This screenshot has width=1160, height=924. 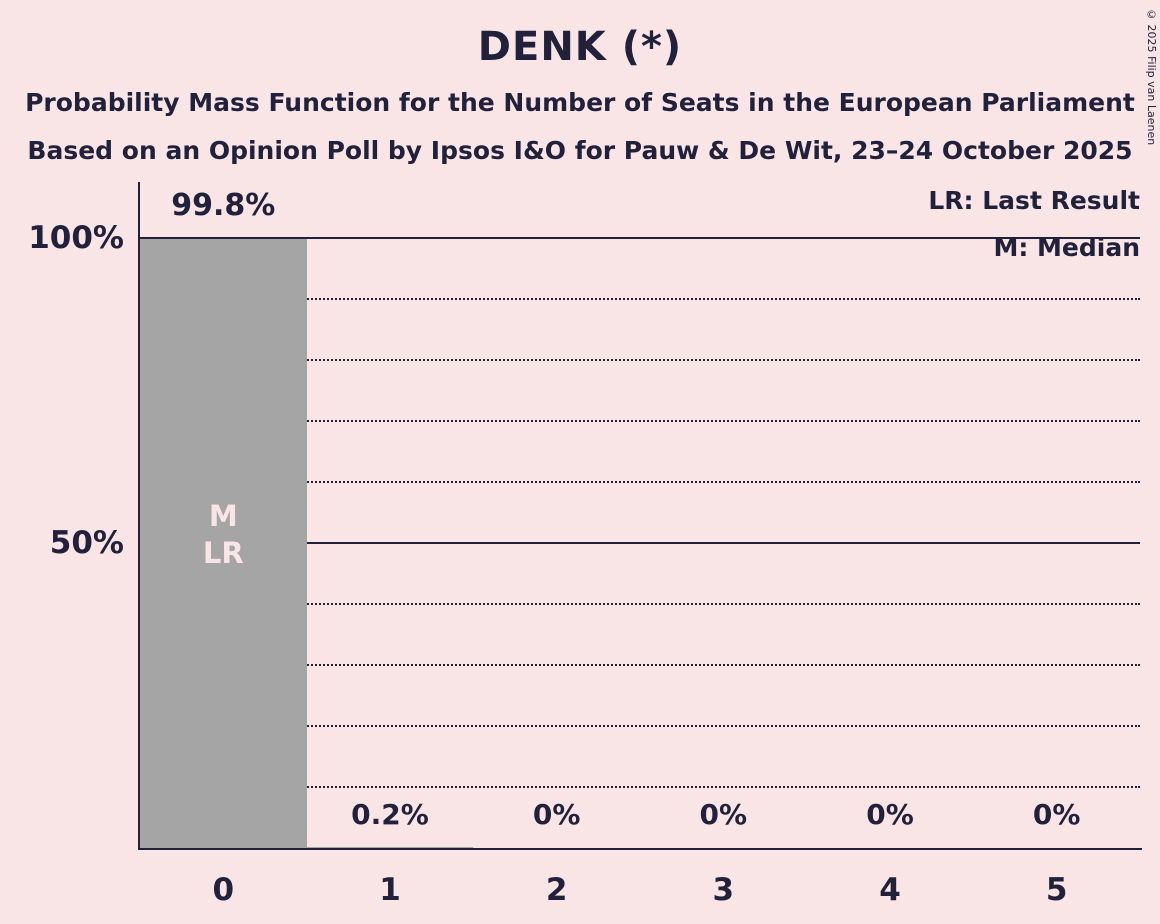 I want to click on median-marker: M, so click(x=223, y=515).